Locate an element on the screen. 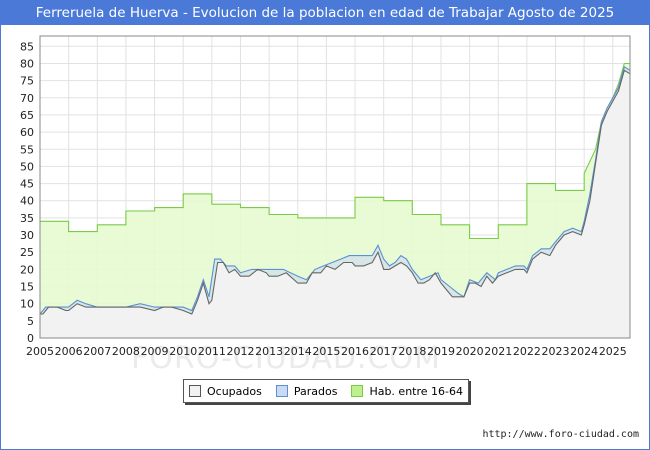 This screenshot has width=650, height=450. y-tick-label: 55 is located at coordinates (27, 149).